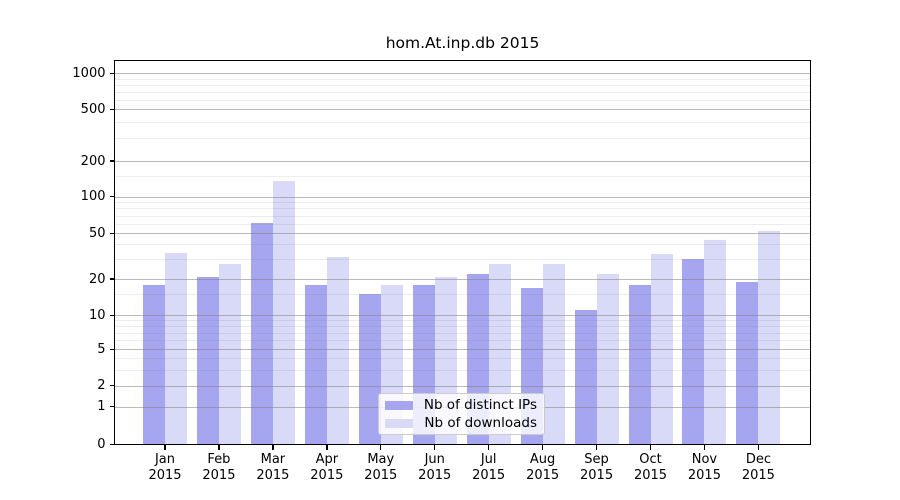 This screenshot has height=500, width=900. What do you see at coordinates (597, 467) in the screenshot?
I see `x-tick-label: Sep 2015` at bounding box center [597, 467].